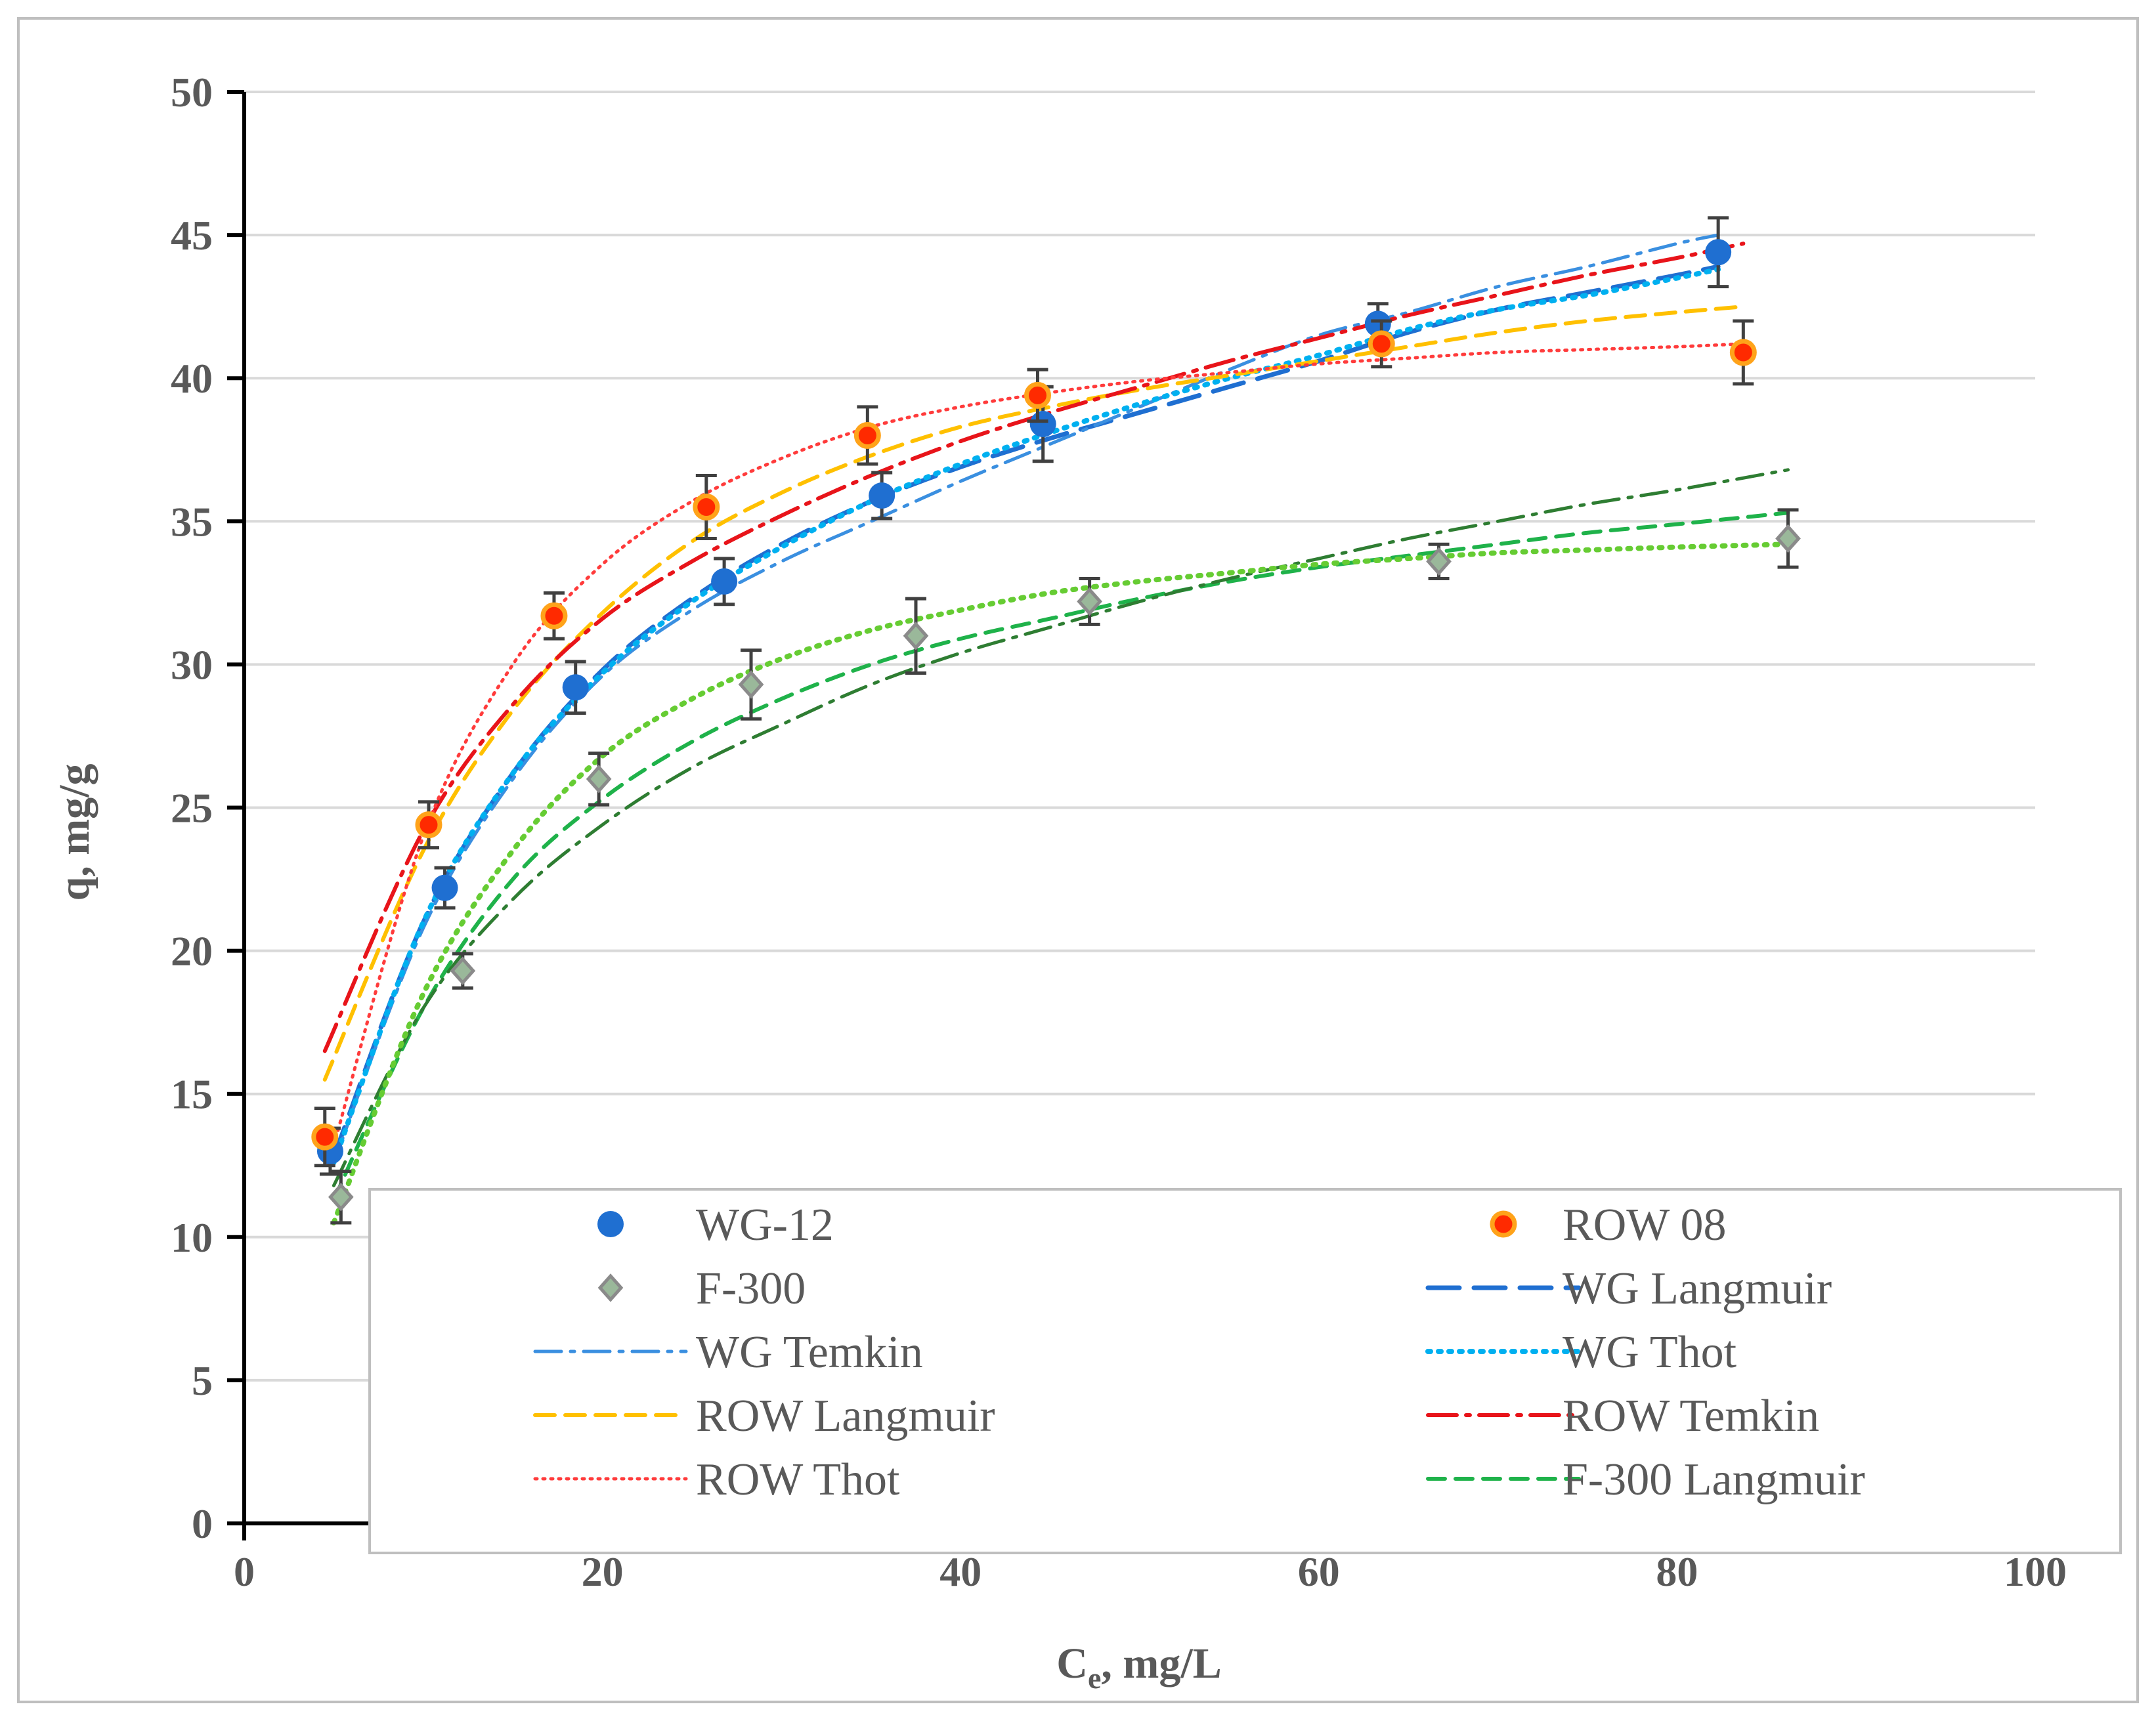 The image size is (2156, 1719). I want to click on legend-label: WG Temkin, so click(809, 1352).